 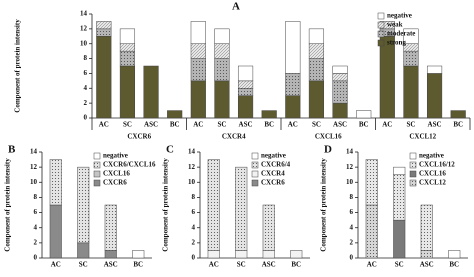 I want to click on group-label: CXCL12, so click(x=422, y=137).